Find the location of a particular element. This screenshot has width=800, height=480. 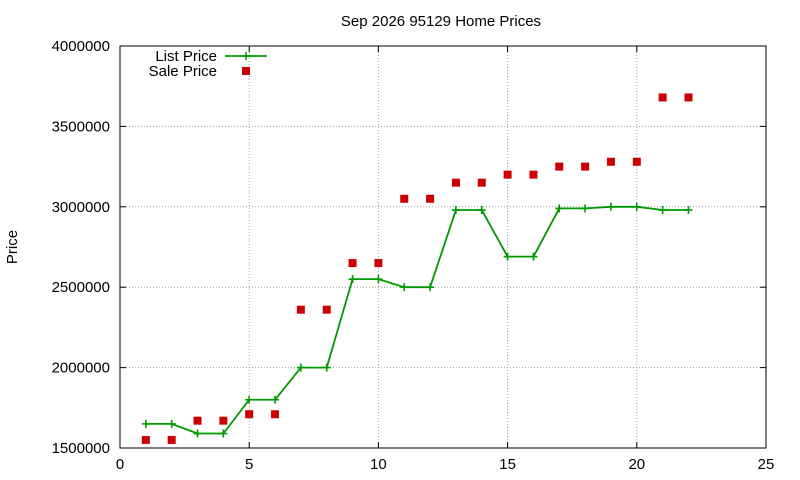

legend: List Price Sale Price is located at coordinates (208, 64).